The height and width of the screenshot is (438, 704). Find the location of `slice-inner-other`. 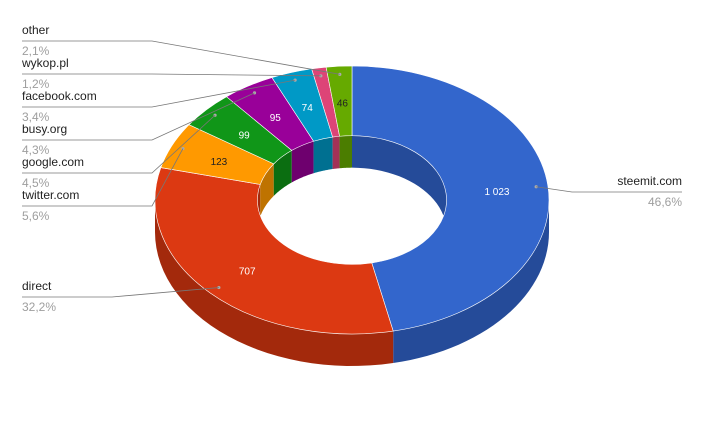

slice-inner-other is located at coordinates (345, 152).